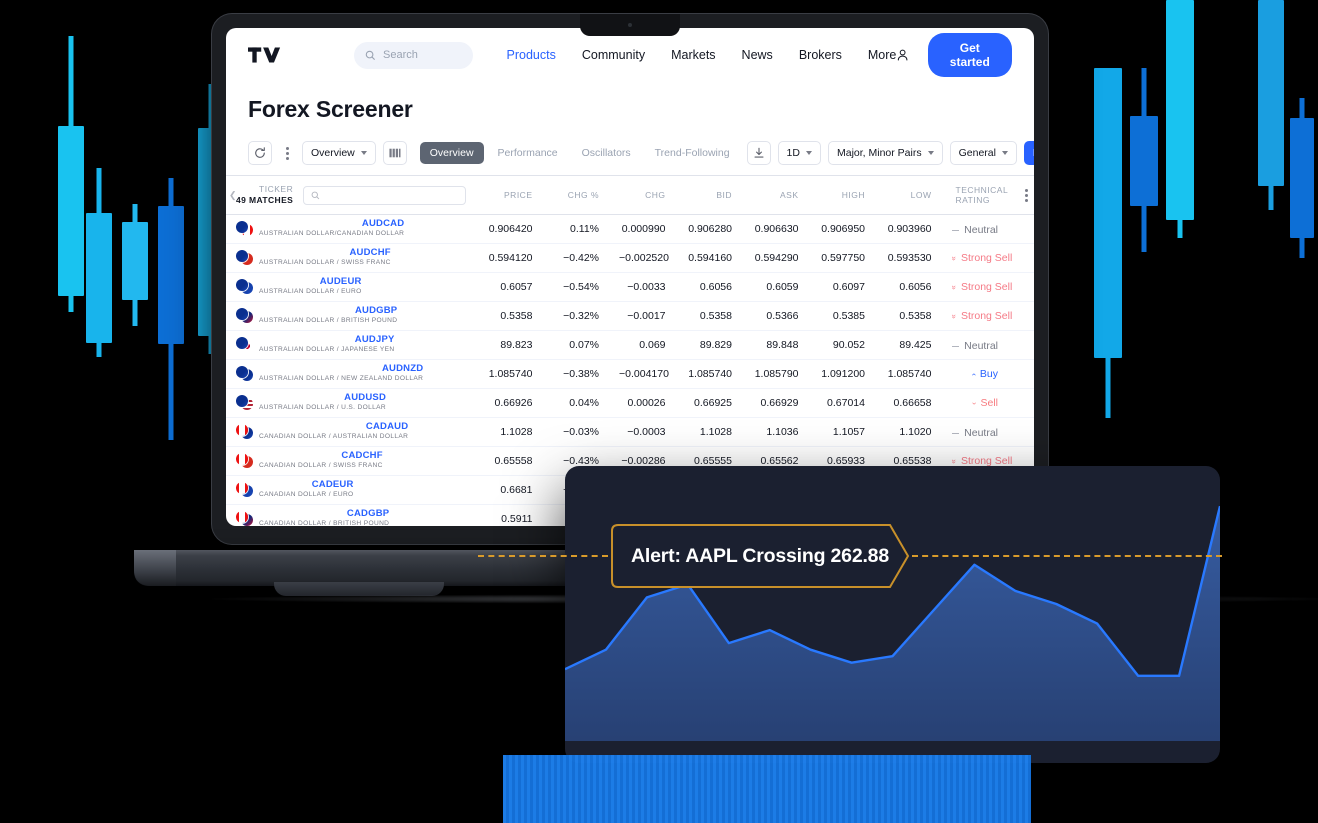 The image size is (1318, 823). What do you see at coordinates (543, 556) in the screenshot?
I see `alert-dashed-line-left` at bounding box center [543, 556].